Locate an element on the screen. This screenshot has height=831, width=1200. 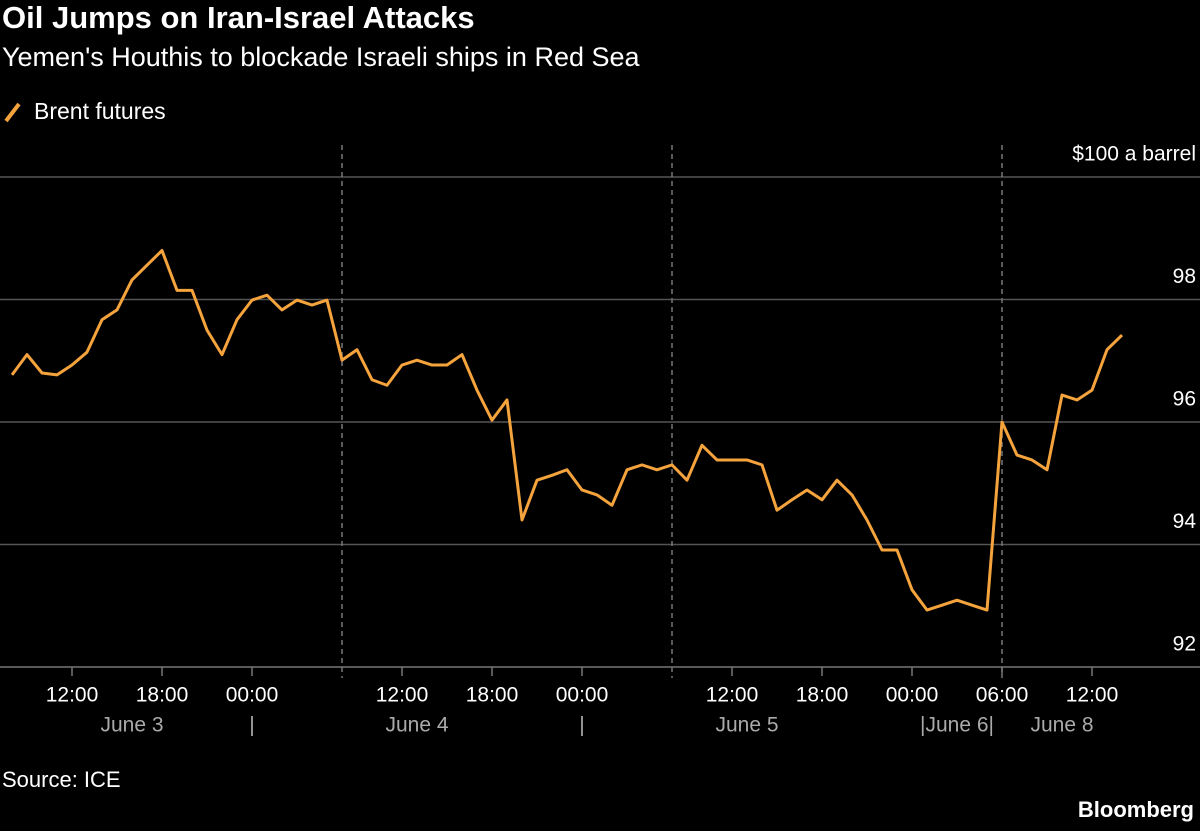
credit: Bloomberg is located at coordinates (1136, 809).